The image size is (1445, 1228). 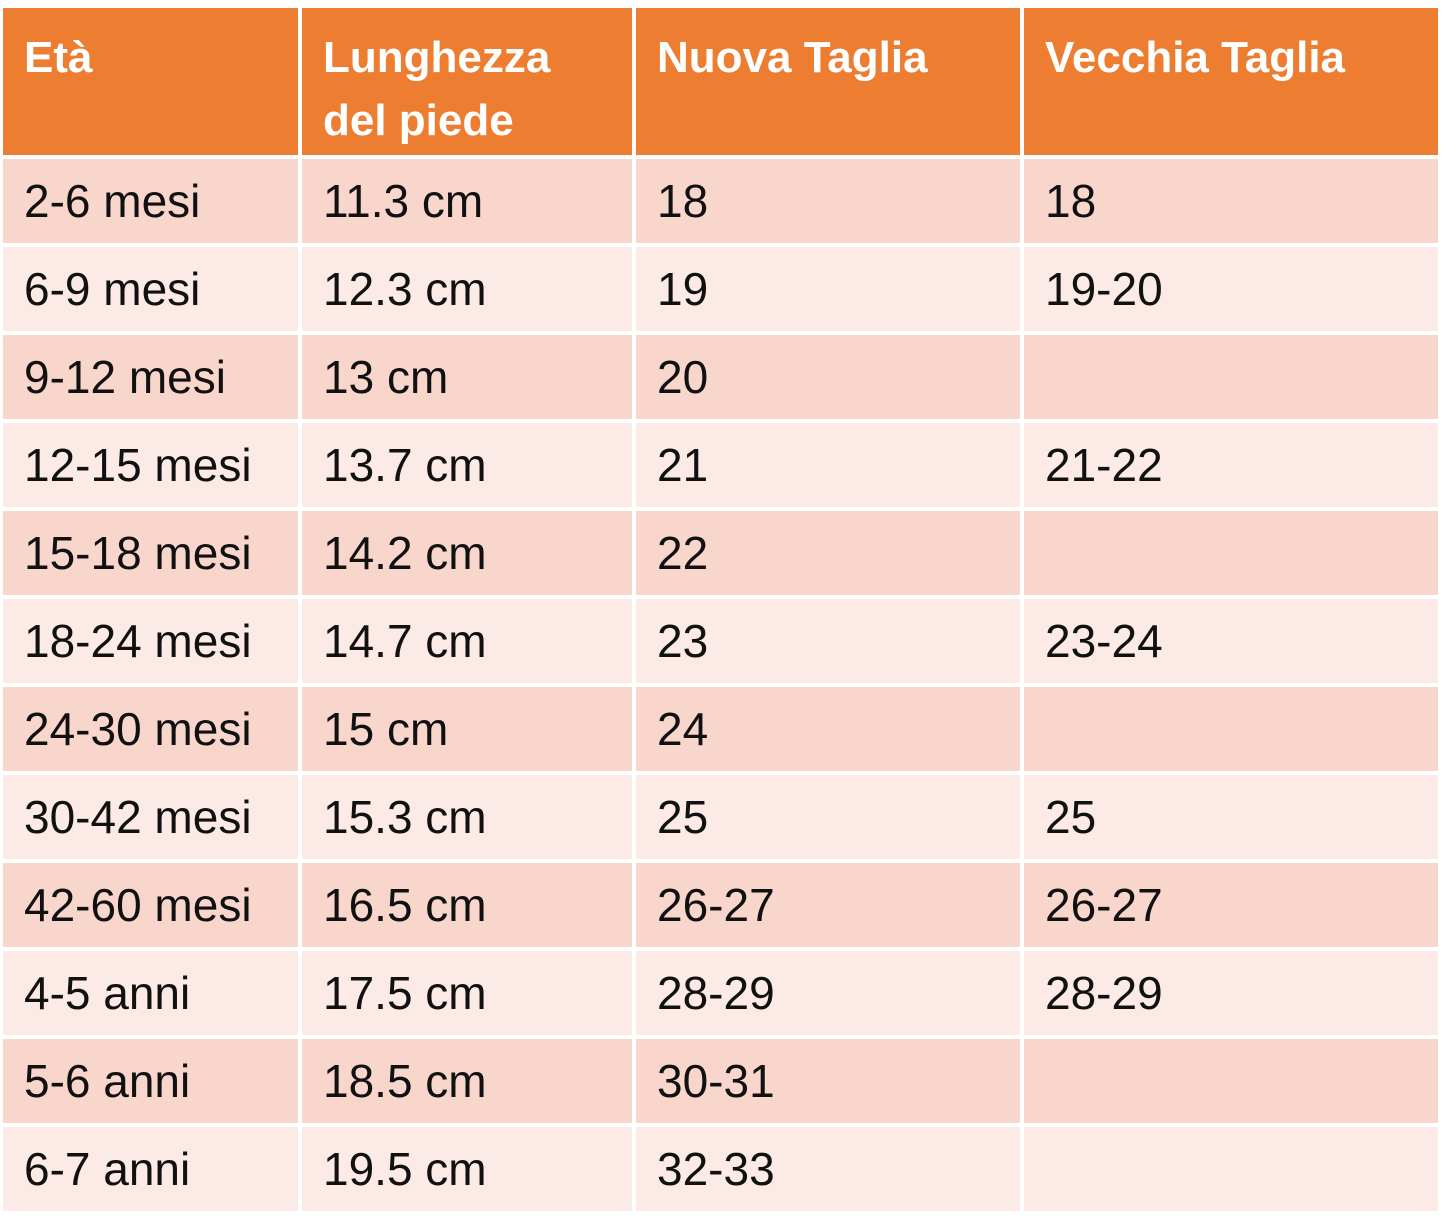 What do you see at coordinates (150, 1169) in the screenshot?
I see `table-cell: 6-7 anni` at bounding box center [150, 1169].